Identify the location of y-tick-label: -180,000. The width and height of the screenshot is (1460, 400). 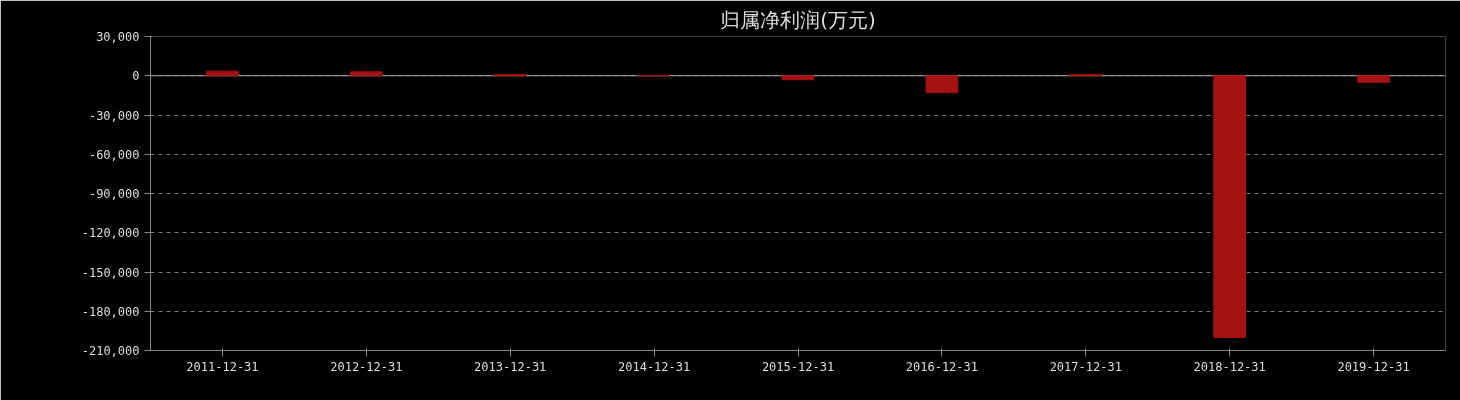
(110, 311).